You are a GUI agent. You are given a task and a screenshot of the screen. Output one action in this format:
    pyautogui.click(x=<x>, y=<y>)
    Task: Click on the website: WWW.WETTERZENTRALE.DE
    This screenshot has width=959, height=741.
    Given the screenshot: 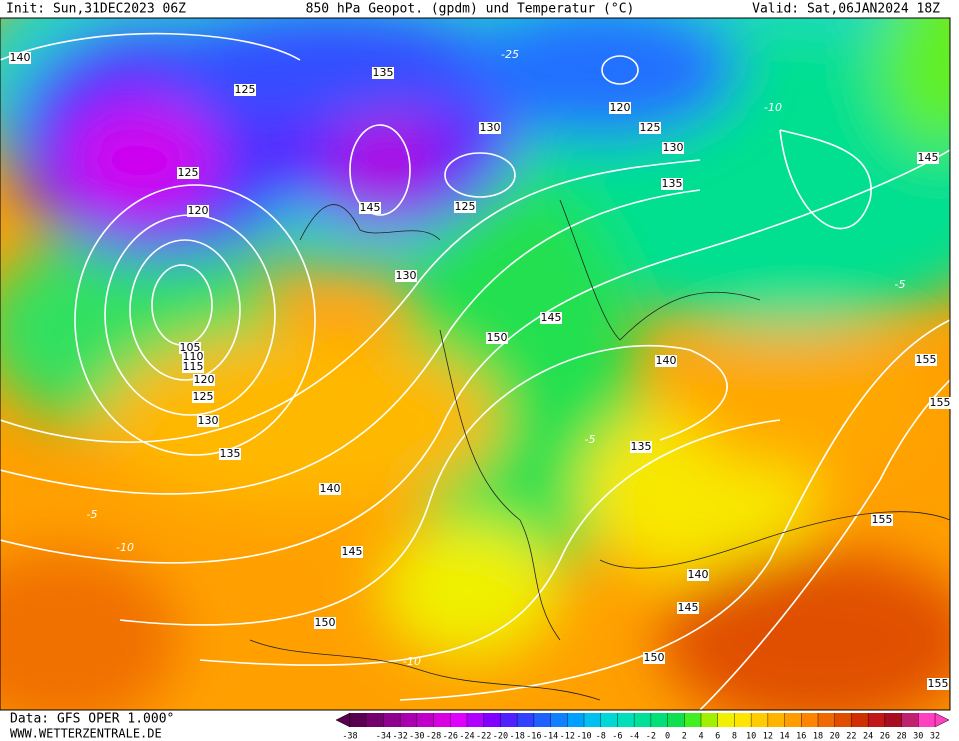 What is the action you would take?
    pyautogui.click(x=86, y=734)
    